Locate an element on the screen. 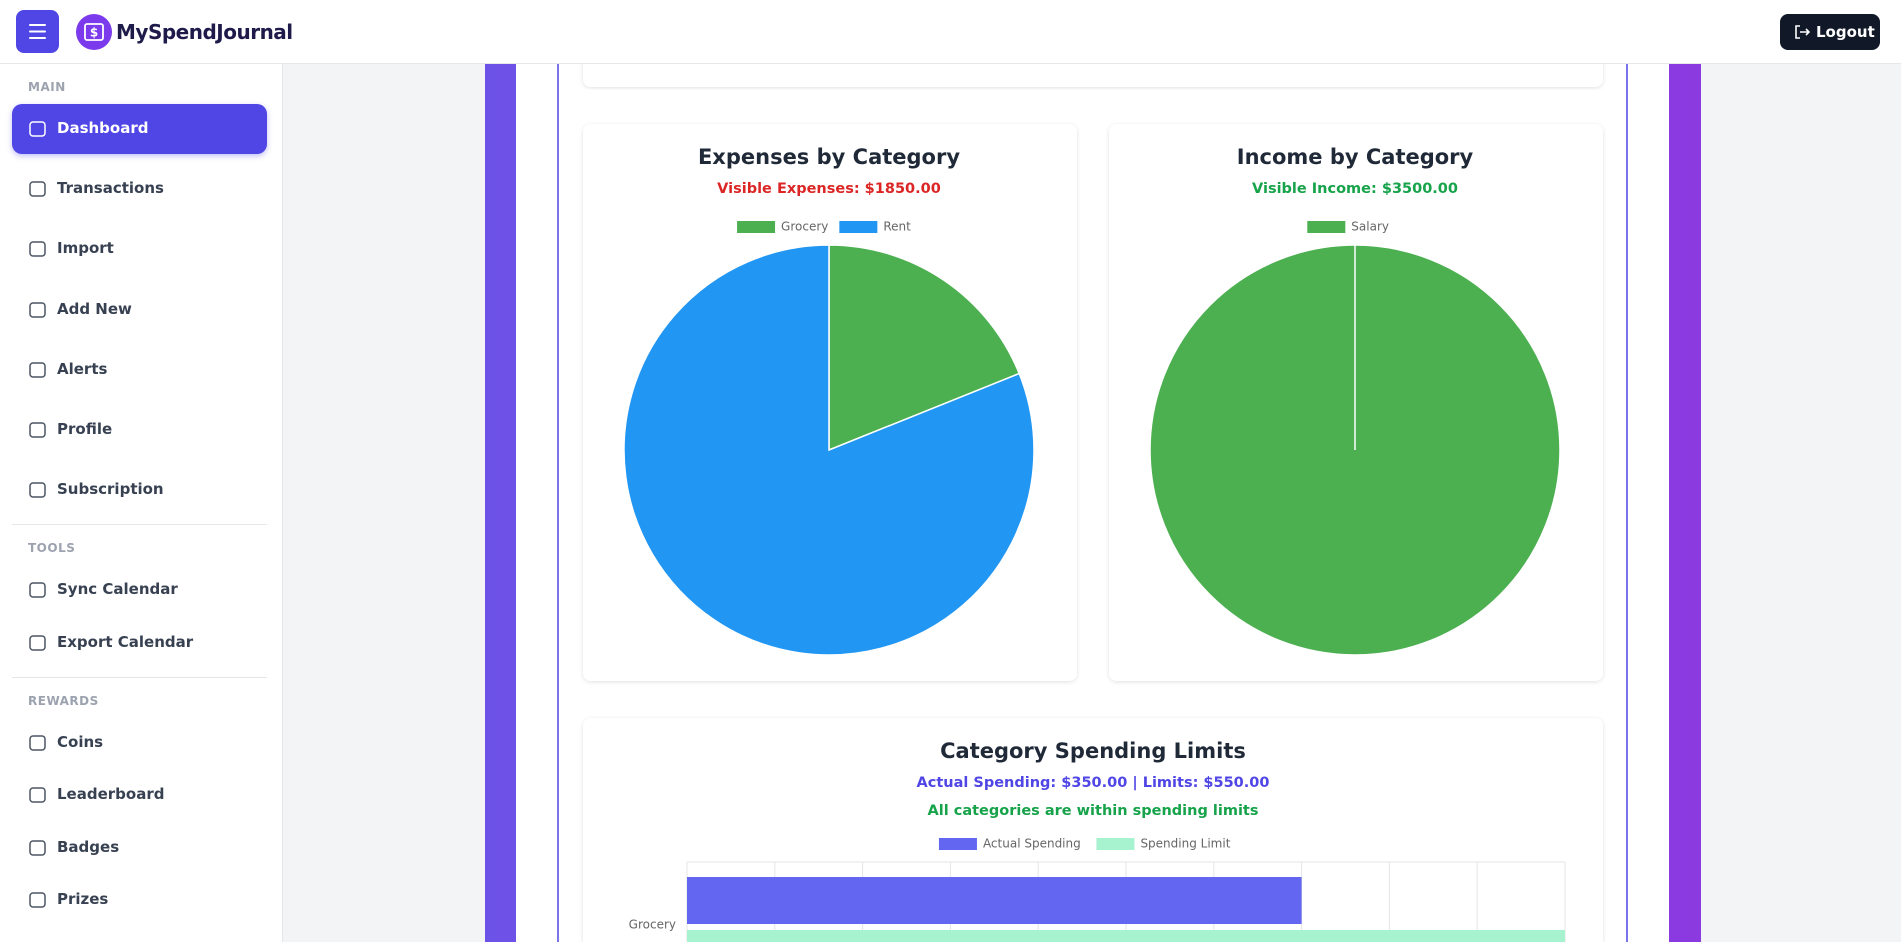 The height and width of the screenshot is (942, 1901). nav-item: Add New is located at coordinates (139, 310).